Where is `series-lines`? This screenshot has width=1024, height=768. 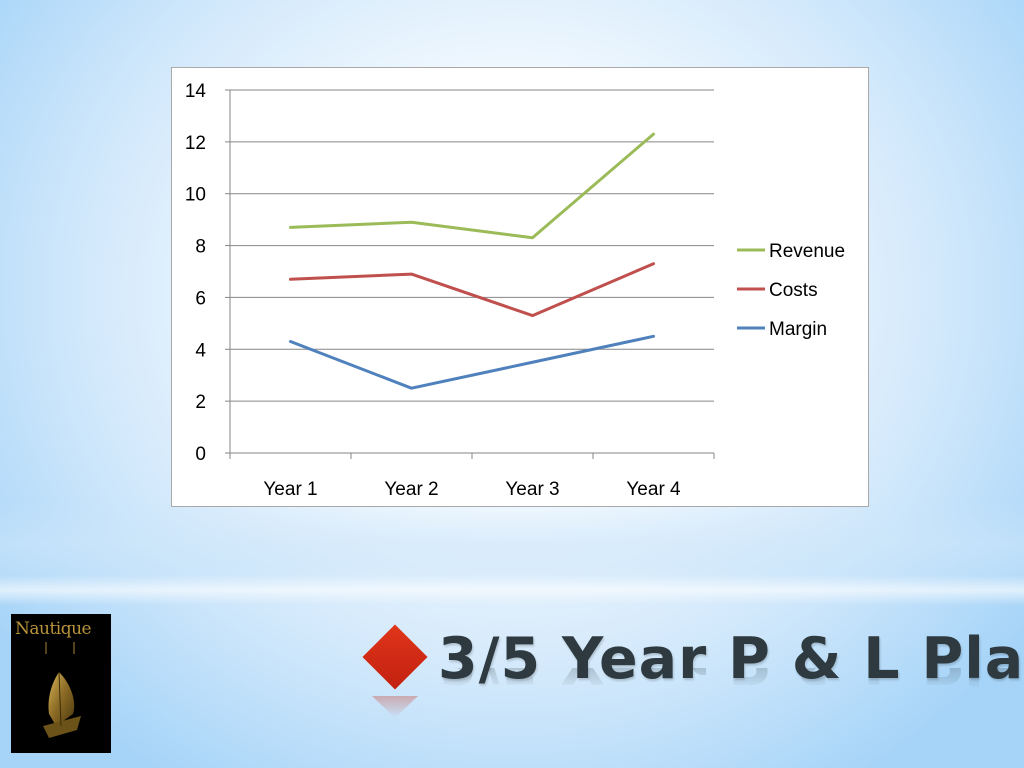 series-lines is located at coordinates (472, 261).